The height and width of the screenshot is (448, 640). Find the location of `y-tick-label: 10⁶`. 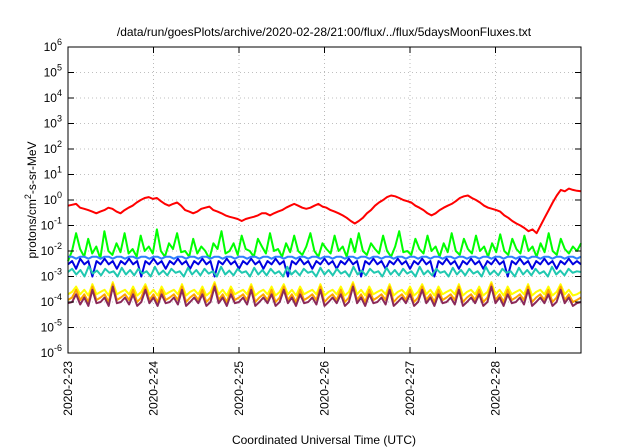

y-tick-label: 10⁶ is located at coordinates (53, 45).